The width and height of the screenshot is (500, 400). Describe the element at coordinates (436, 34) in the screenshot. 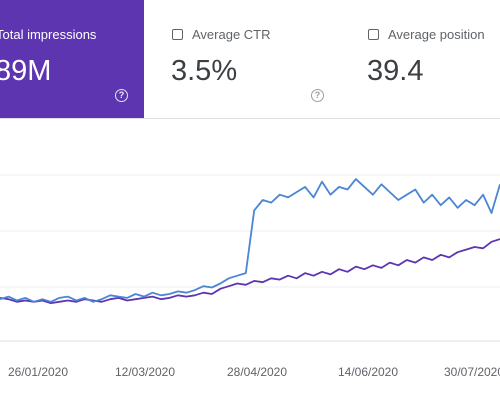

I see `average-position-label: Average position` at that location.